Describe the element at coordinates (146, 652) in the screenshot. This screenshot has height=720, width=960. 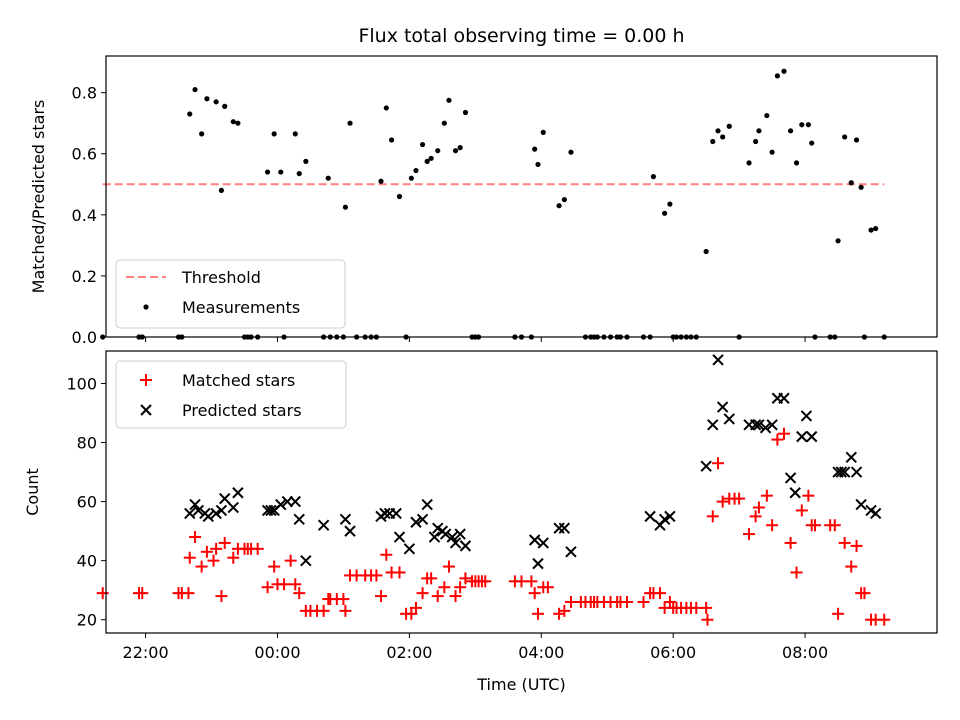
I see `bottom-x-tick-label: 22:00` at that location.